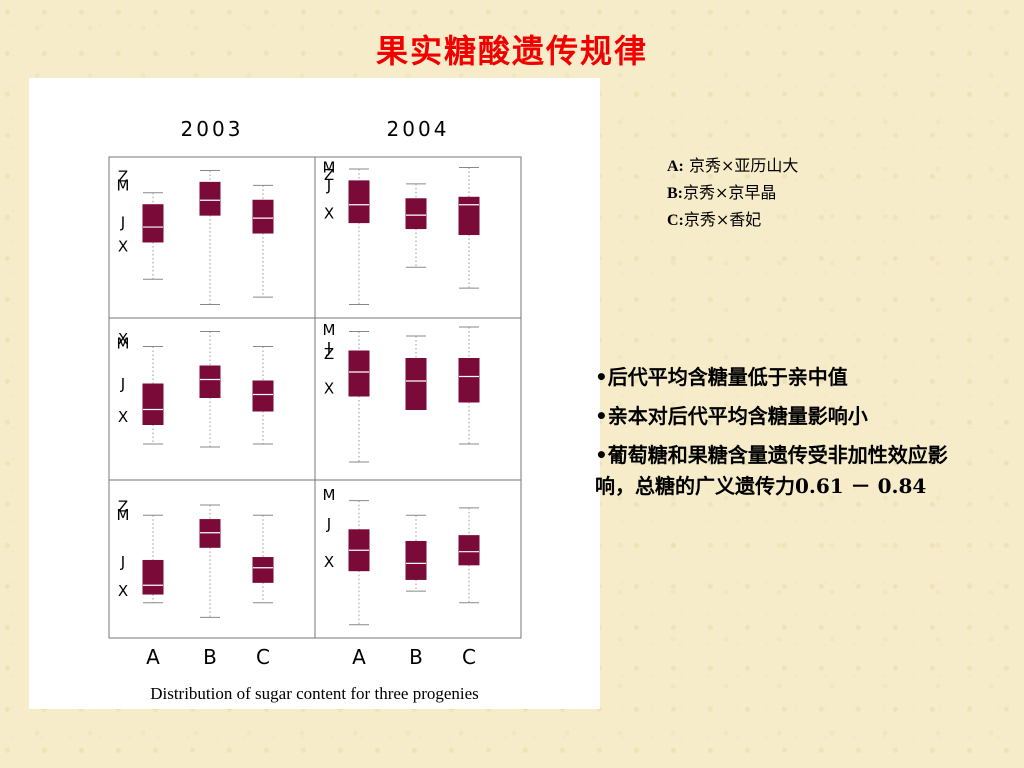  Describe the element at coordinates (212, 129) in the screenshot. I see `column-label-2003: 2003` at that location.